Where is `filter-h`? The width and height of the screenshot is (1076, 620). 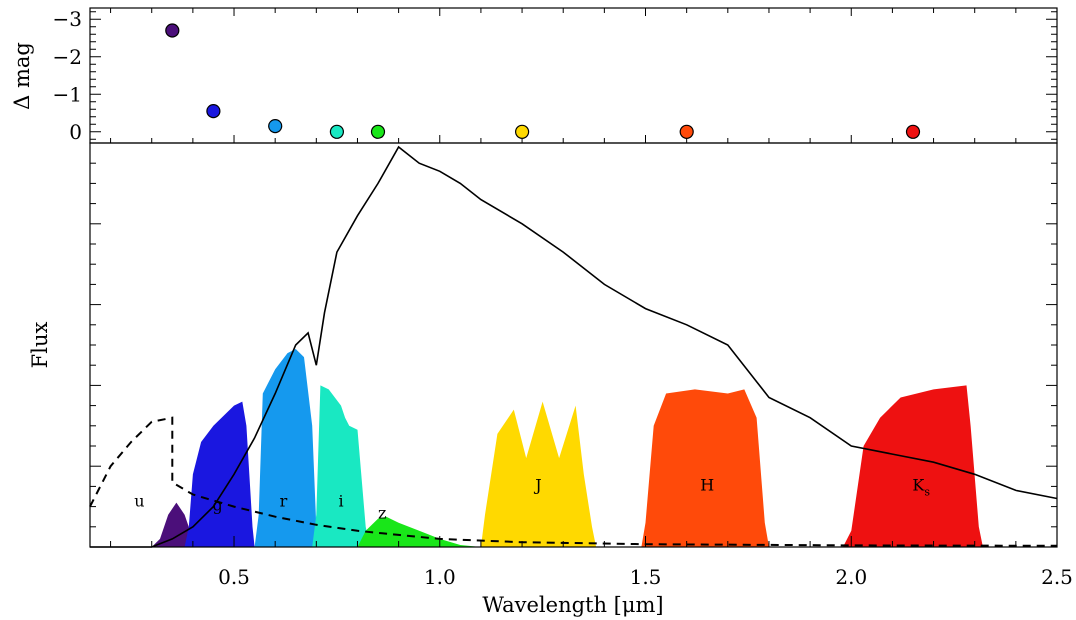
filter-h is located at coordinates (705, 468).